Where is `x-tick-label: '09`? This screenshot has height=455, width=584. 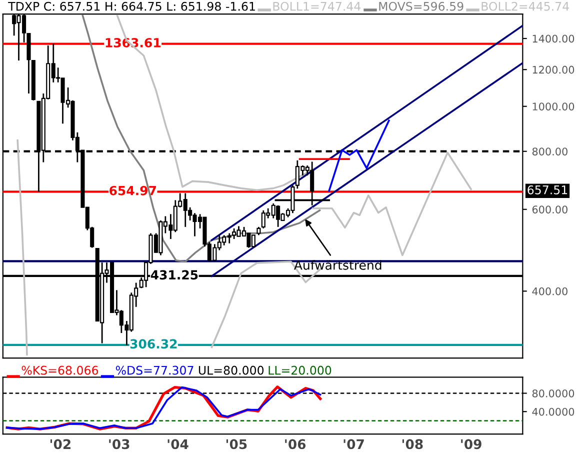
x-tick-label: '09 is located at coordinates (471, 444).